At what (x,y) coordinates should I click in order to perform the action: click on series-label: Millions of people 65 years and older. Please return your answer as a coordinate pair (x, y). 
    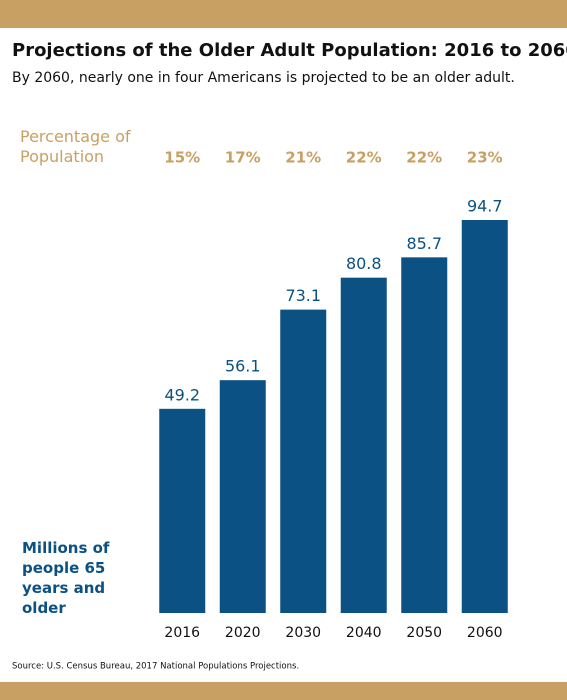
    Looking at the image, I should click on (66, 578).